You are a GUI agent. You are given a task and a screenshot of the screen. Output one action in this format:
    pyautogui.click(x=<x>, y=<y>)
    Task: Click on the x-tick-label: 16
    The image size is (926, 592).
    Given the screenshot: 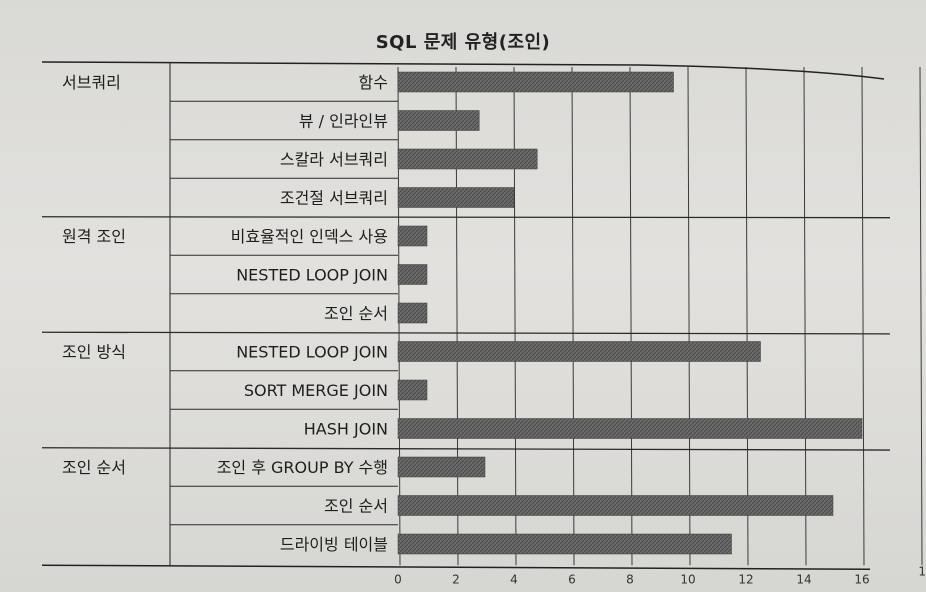 What is the action you would take?
    pyautogui.click(x=861, y=579)
    